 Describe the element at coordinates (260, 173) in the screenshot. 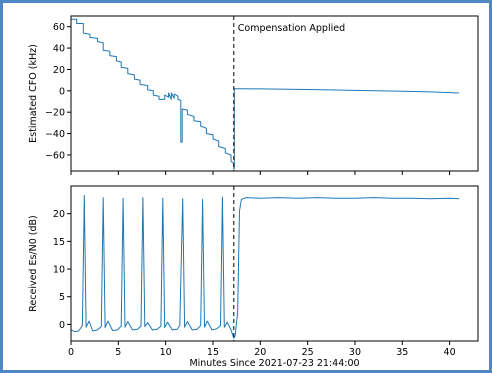

I see `cfo-x-ticks` at that location.